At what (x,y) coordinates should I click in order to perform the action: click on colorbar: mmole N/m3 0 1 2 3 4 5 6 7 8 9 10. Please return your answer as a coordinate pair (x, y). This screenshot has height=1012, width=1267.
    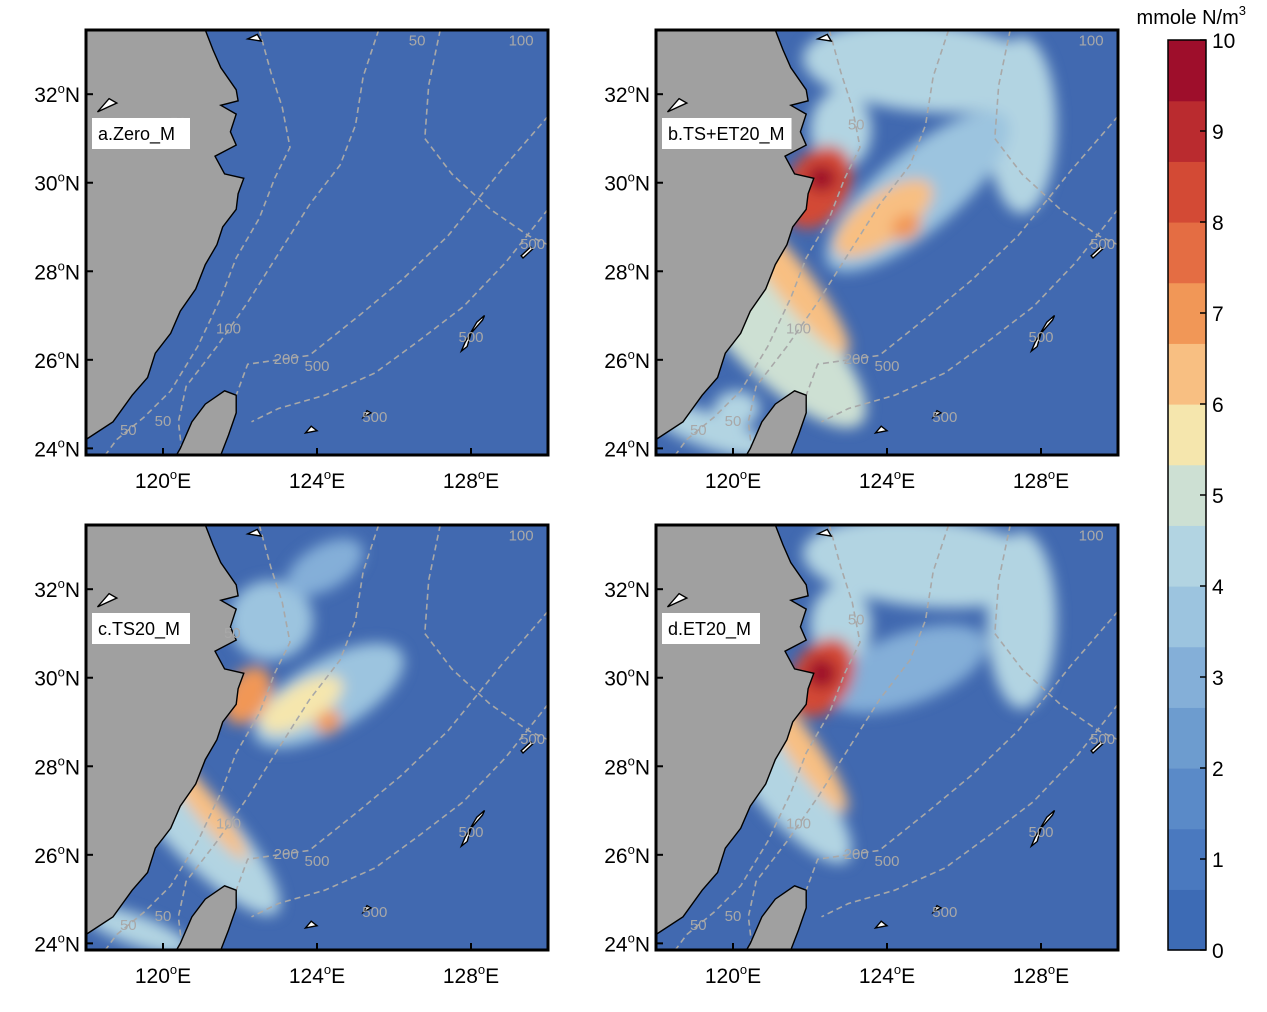
    Looking at the image, I should click on (1191, 483).